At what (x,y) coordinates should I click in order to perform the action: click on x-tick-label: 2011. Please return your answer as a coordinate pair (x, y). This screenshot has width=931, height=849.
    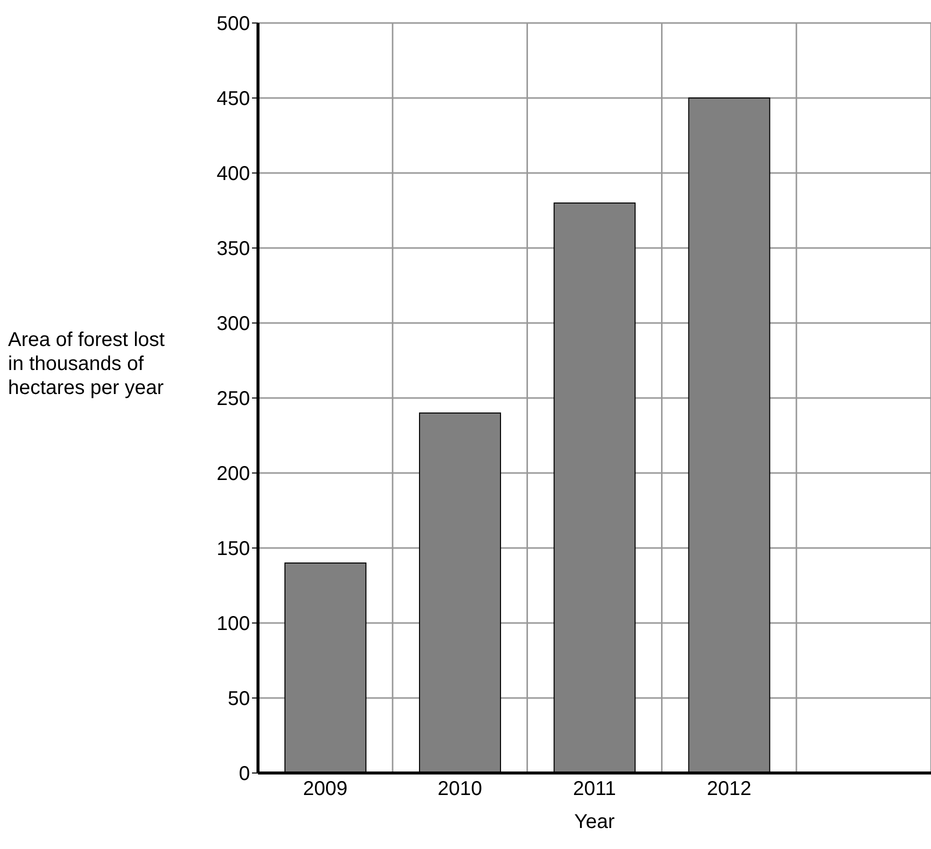
    Looking at the image, I should click on (594, 789).